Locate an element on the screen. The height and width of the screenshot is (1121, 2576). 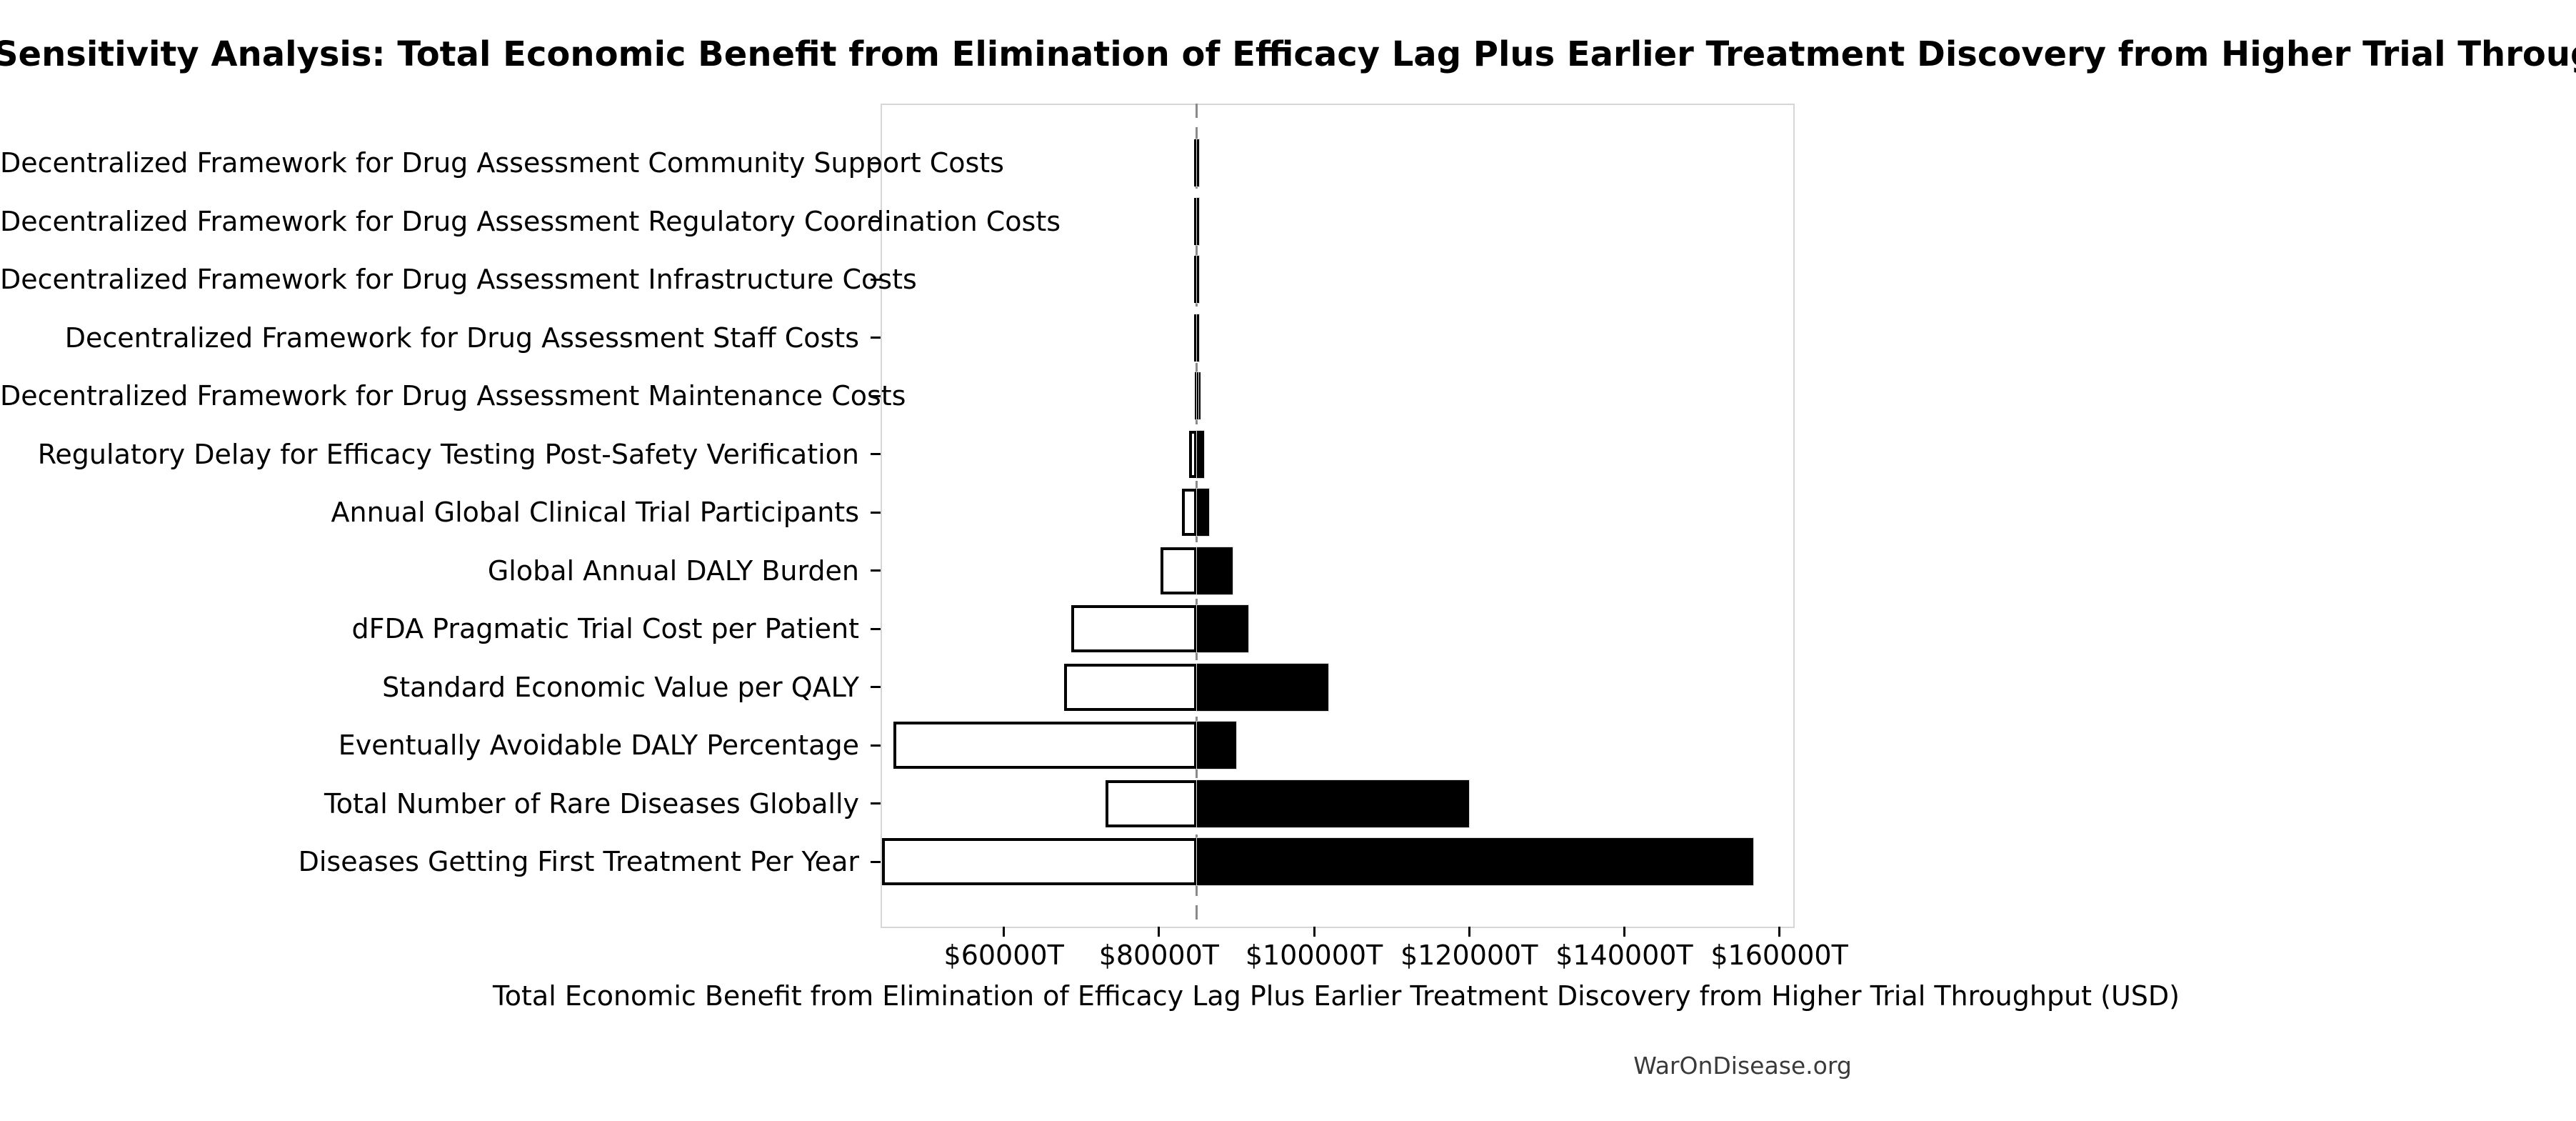
x-axis-tick-label: $120000T is located at coordinates (1469, 955).